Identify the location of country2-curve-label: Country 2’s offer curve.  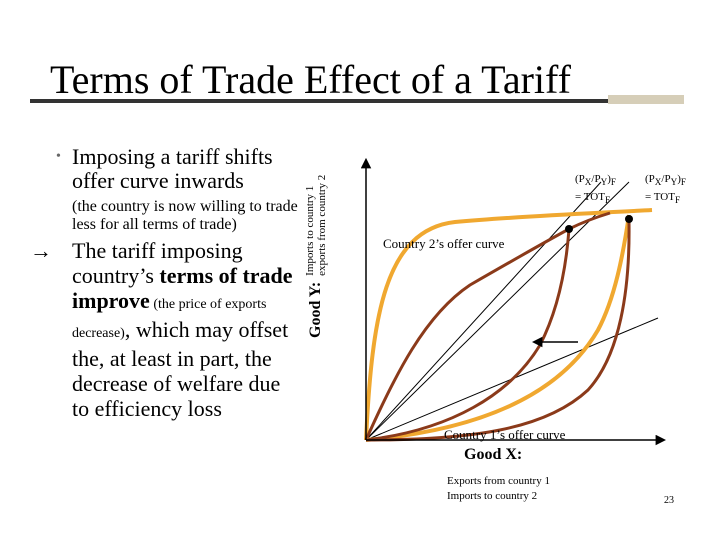
(444, 243).